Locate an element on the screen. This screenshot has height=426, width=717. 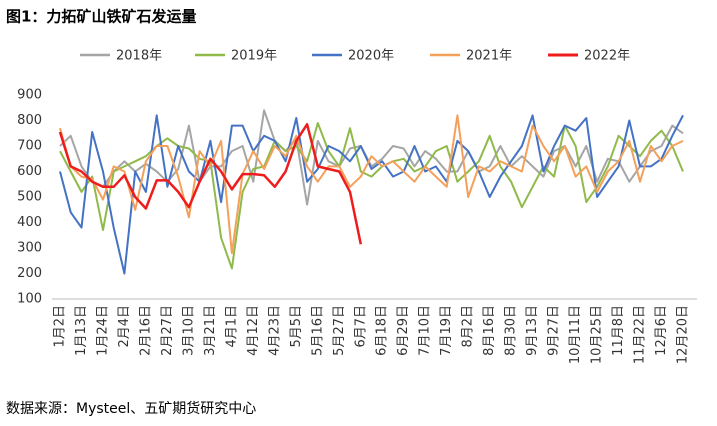
x-tick-label: 7月19日 is located at coordinates (446, 330).